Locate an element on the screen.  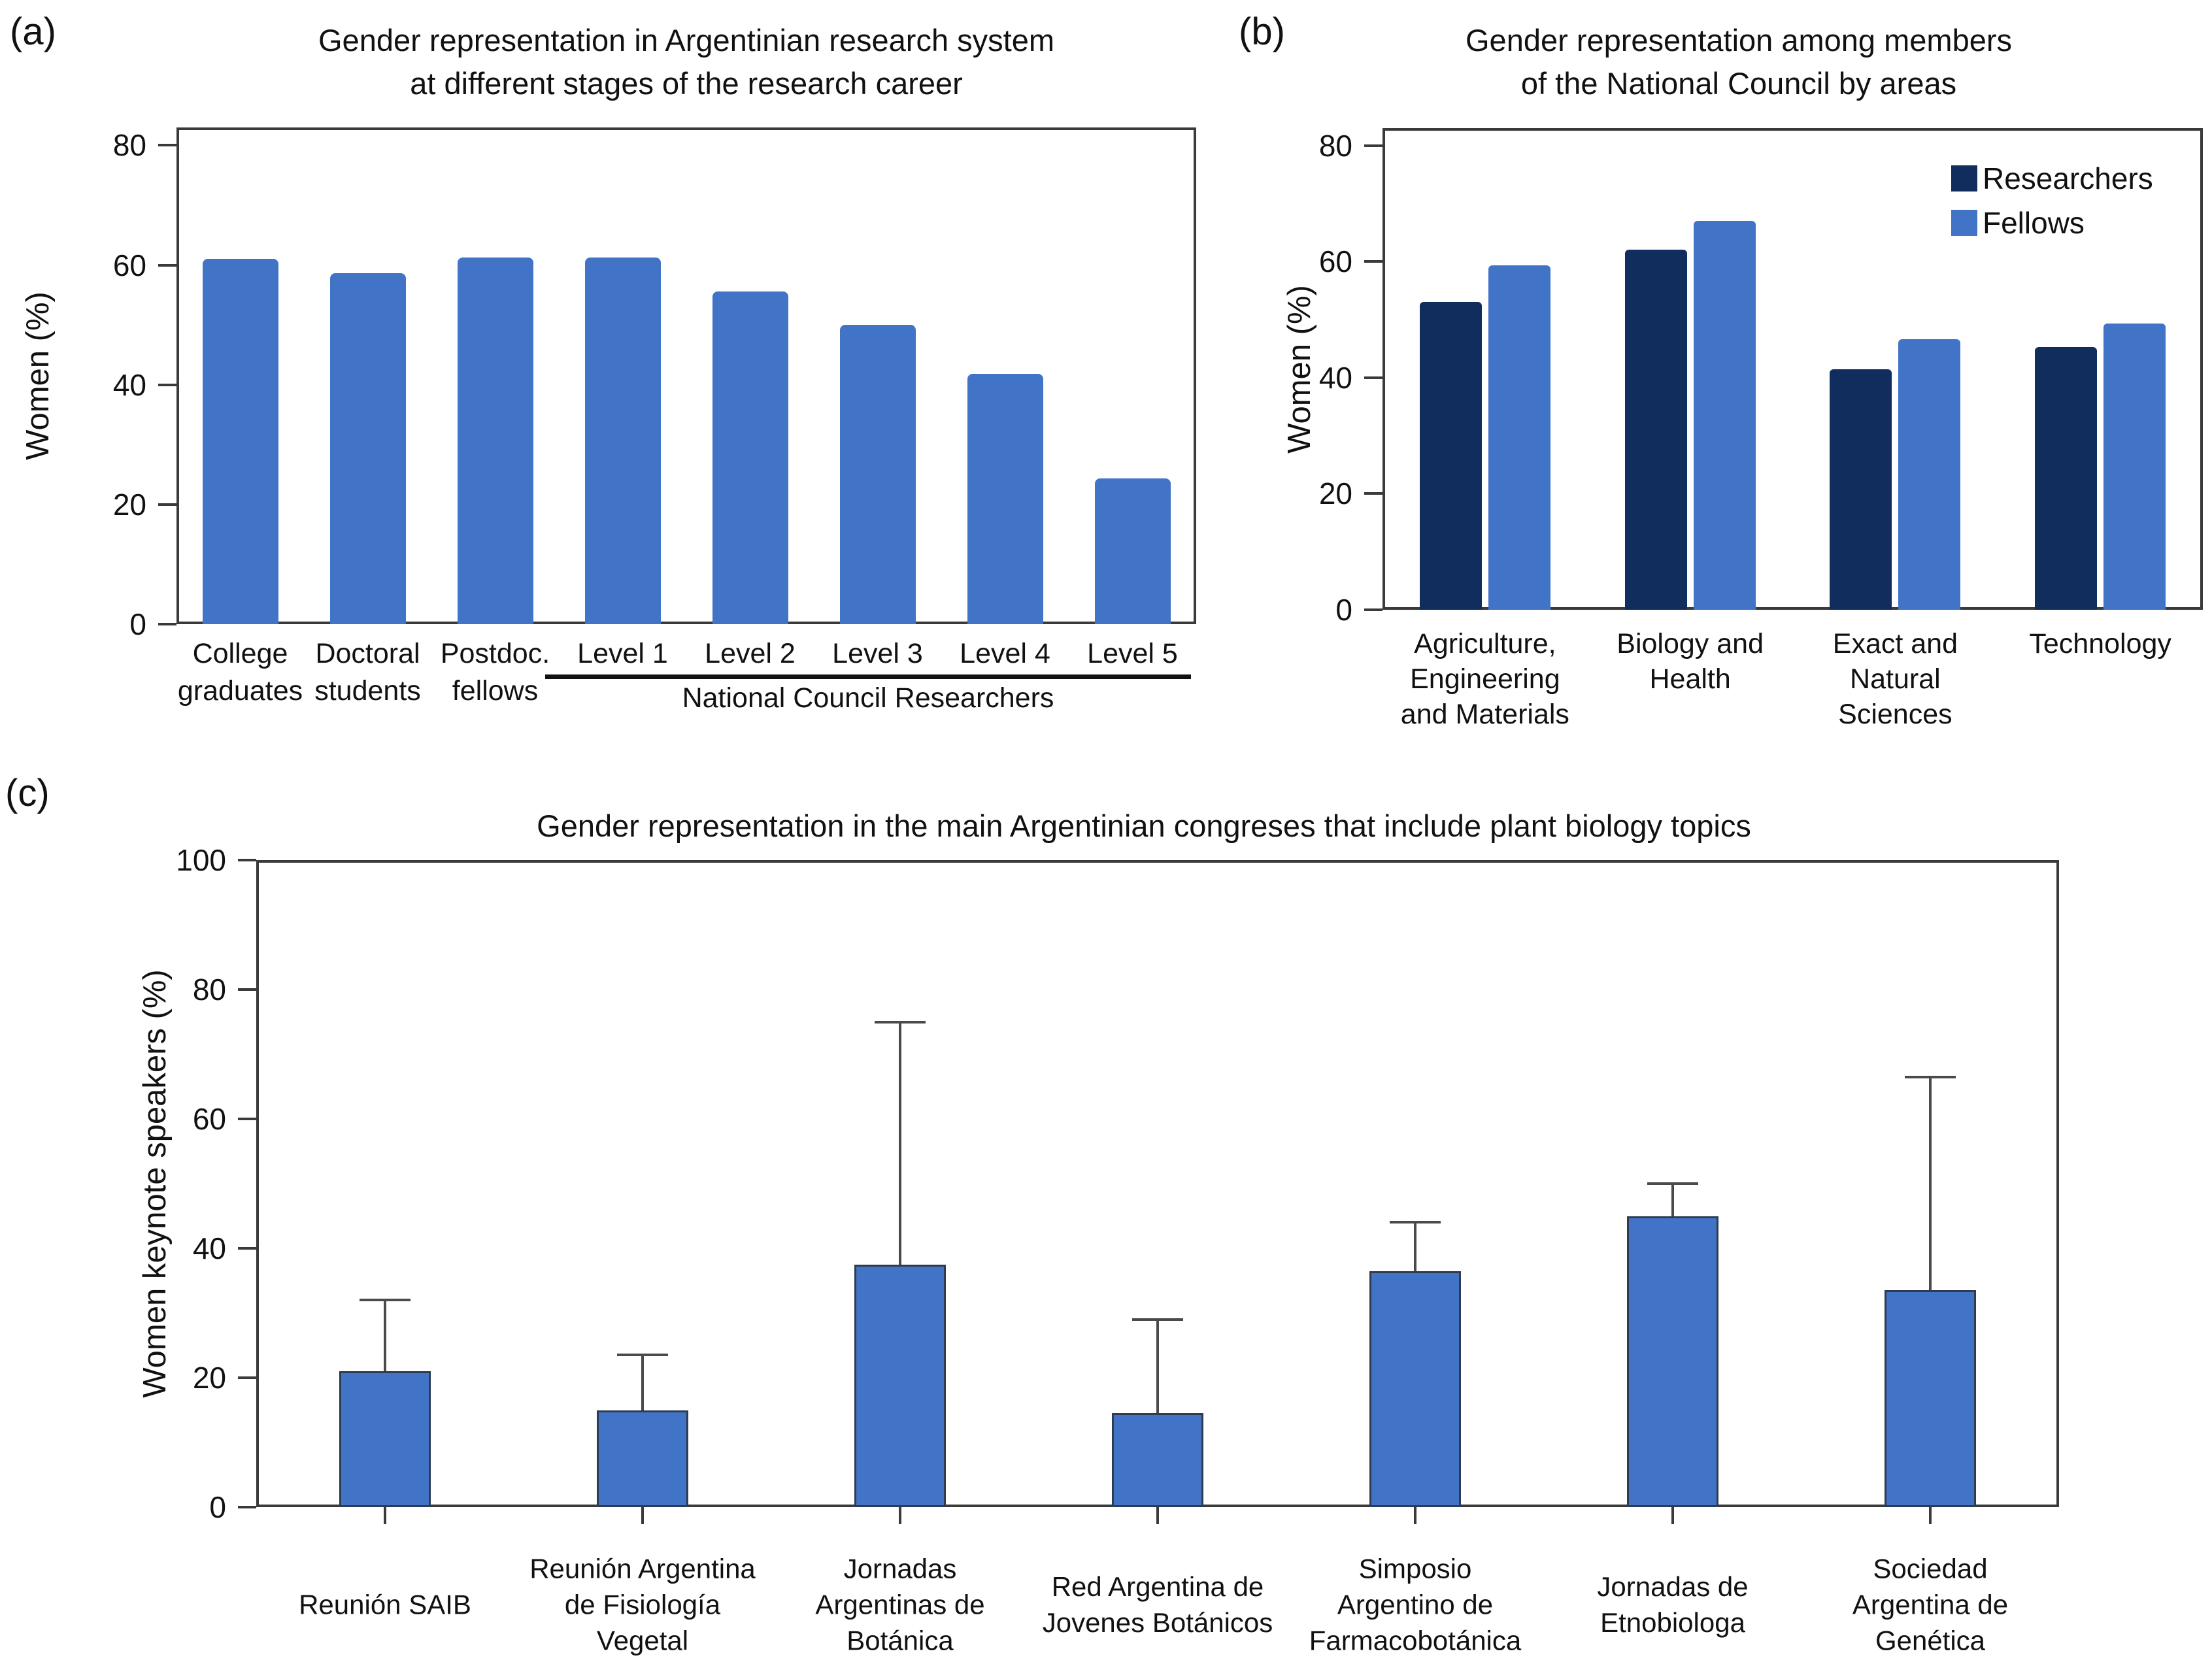
panel-c-letter: (c) is located at coordinates (27, 793).